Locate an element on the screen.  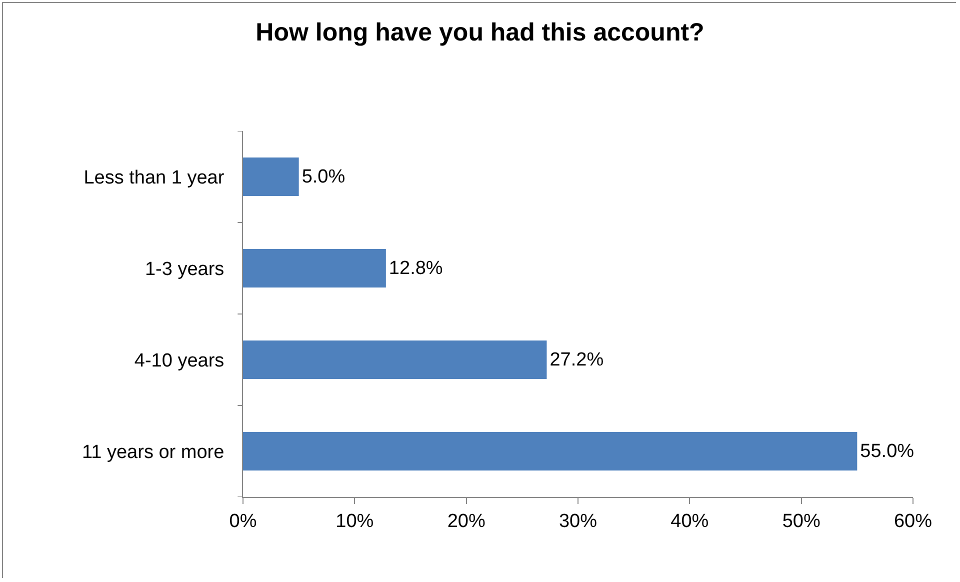
x-tick-label: 30% is located at coordinates (578, 521).